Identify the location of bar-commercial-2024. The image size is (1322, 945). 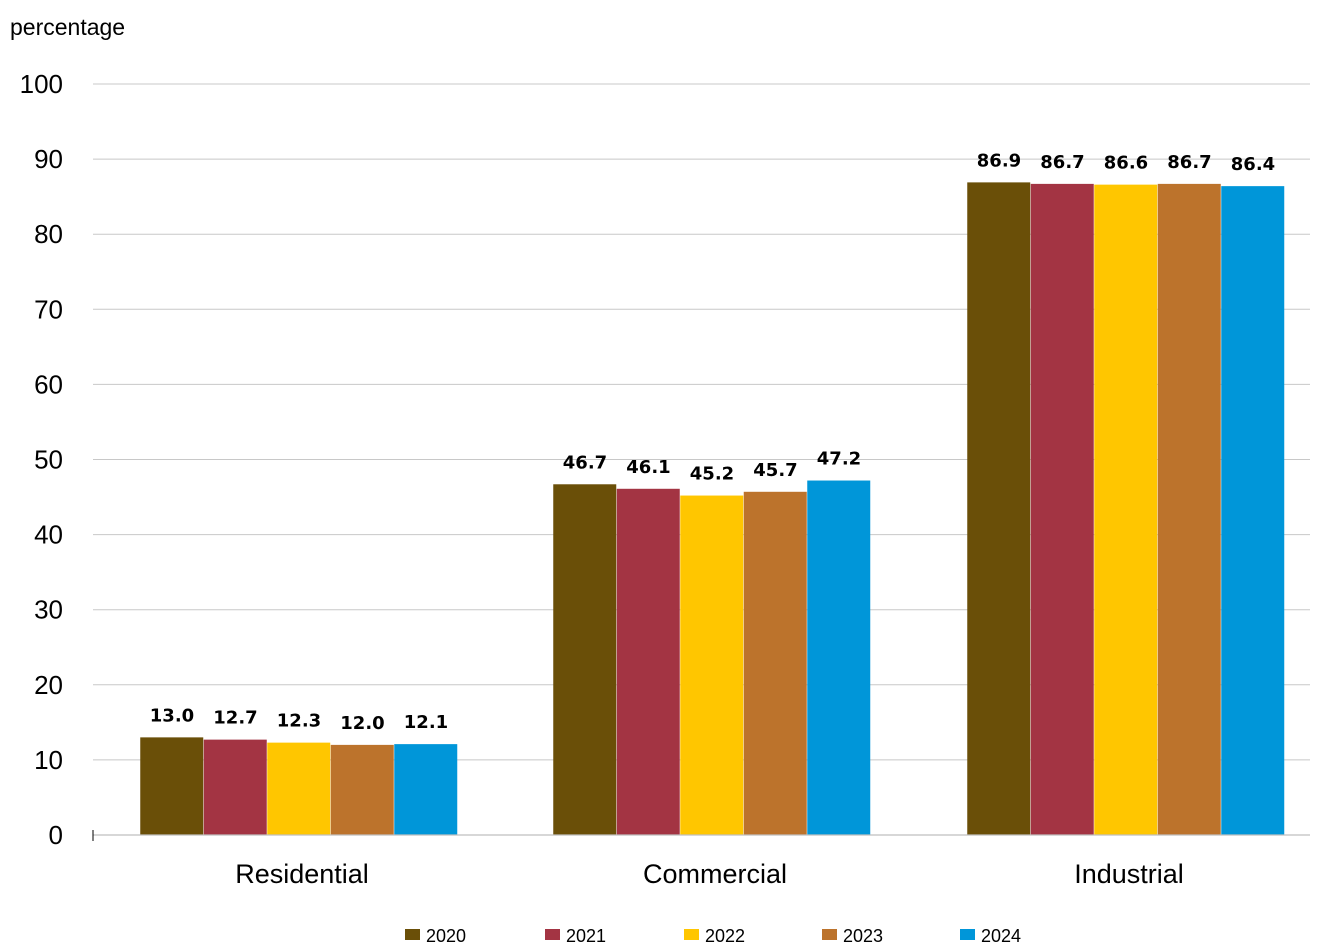
(839, 657).